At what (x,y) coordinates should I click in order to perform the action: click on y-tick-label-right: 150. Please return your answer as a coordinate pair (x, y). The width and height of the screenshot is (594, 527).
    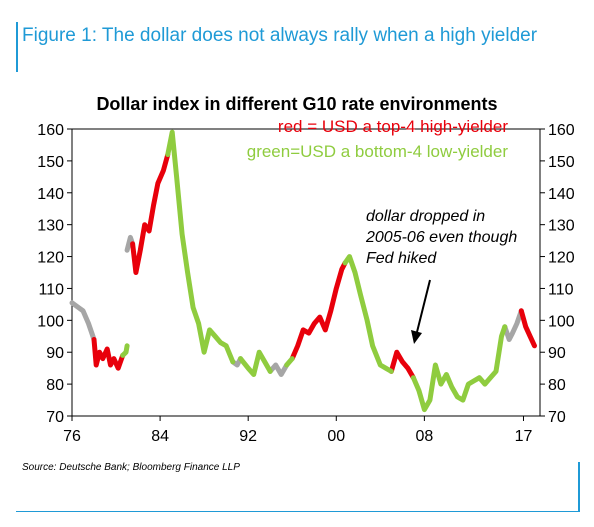
    Looking at the image, I should click on (561, 162).